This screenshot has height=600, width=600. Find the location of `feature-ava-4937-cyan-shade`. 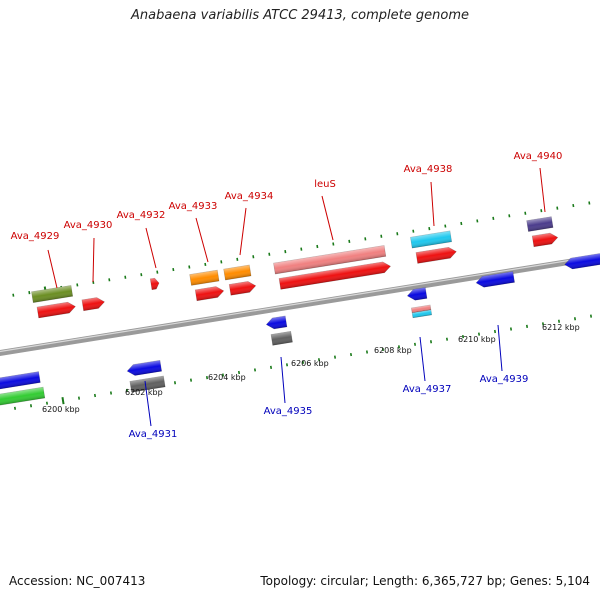

feature-ava-4937-cyan-shade is located at coordinates (422, 313).